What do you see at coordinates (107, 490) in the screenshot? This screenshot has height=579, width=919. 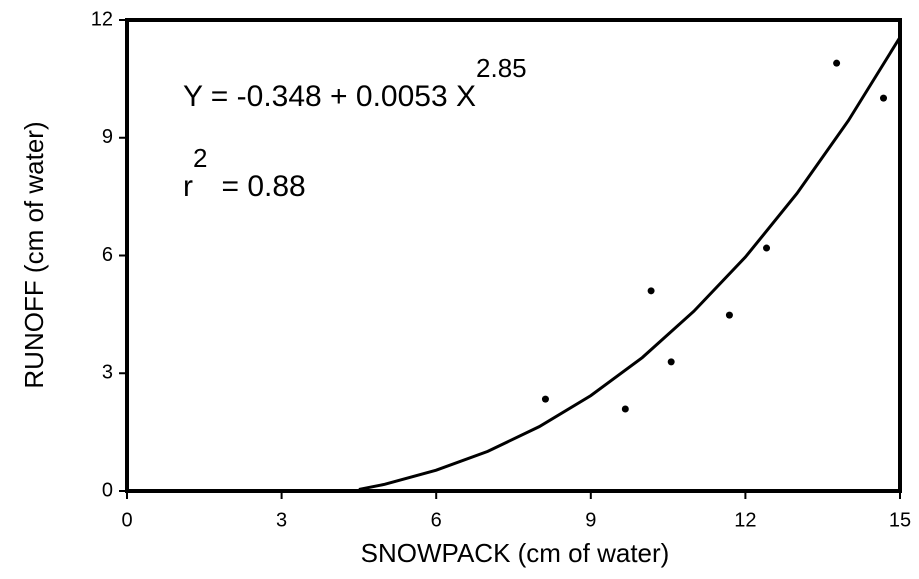 I see `y-tick-label: 0` at bounding box center [107, 490].